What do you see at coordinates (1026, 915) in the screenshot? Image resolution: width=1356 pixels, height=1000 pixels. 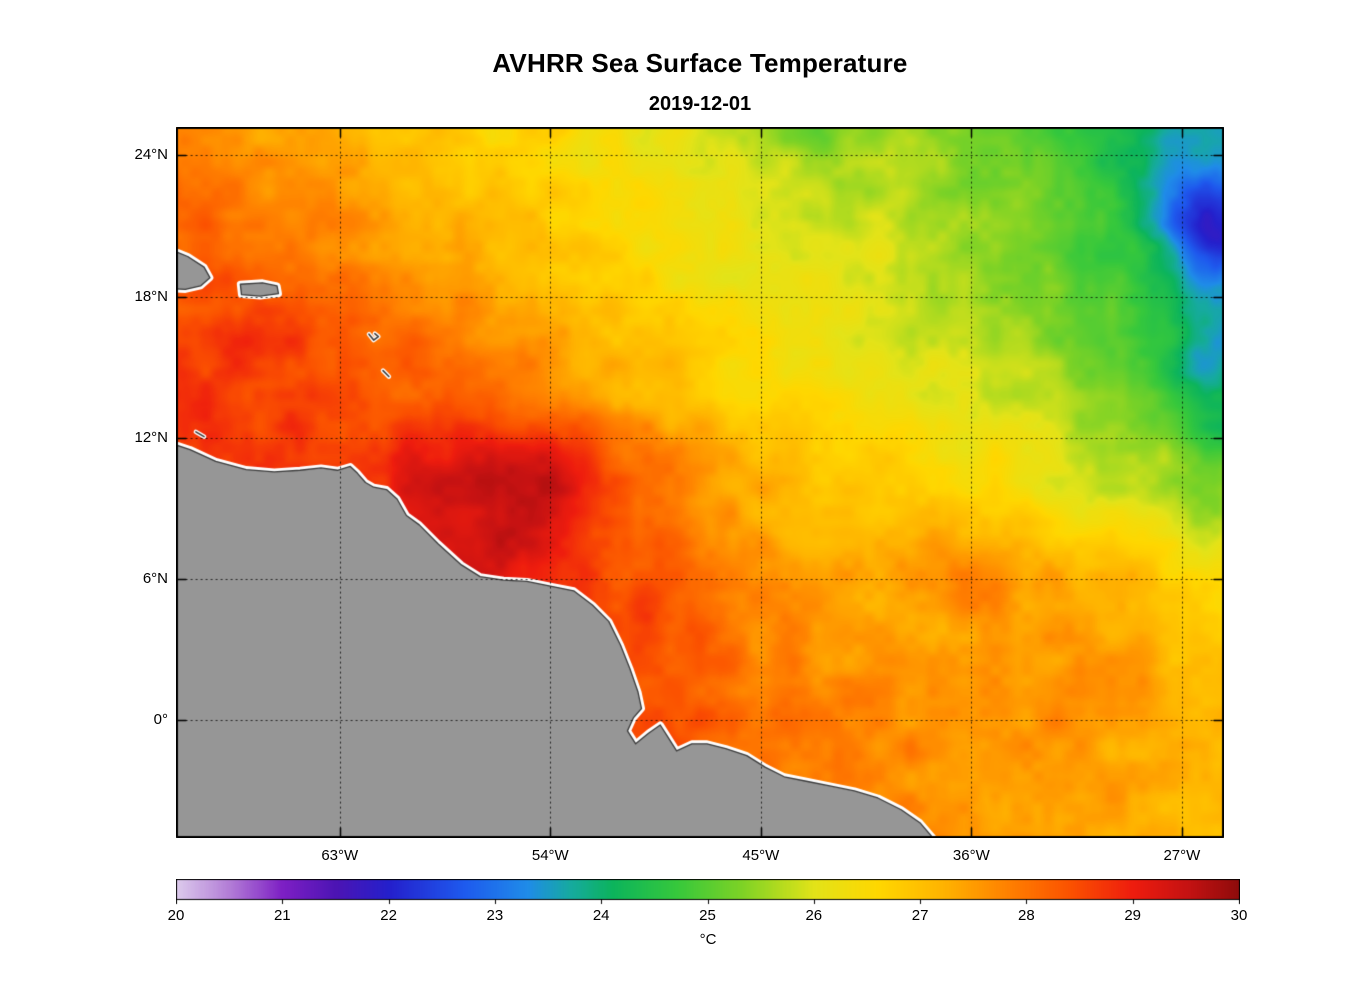 I see `colorbar-tick-label-8: 28` at bounding box center [1026, 915].